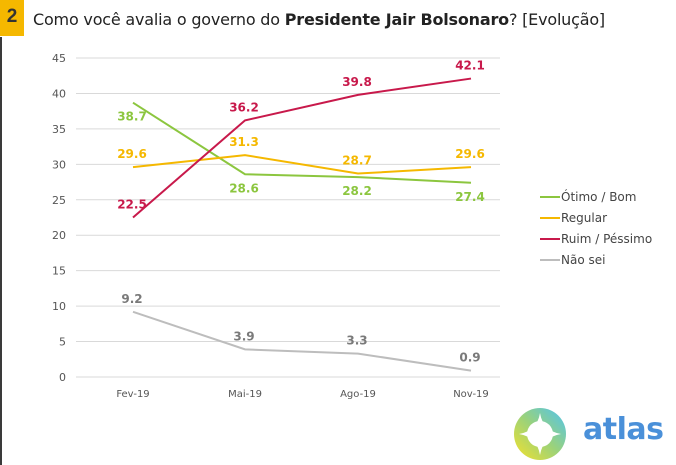  Describe the element at coordinates (1, 251) in the screenshot. I see `left-border` at that location.